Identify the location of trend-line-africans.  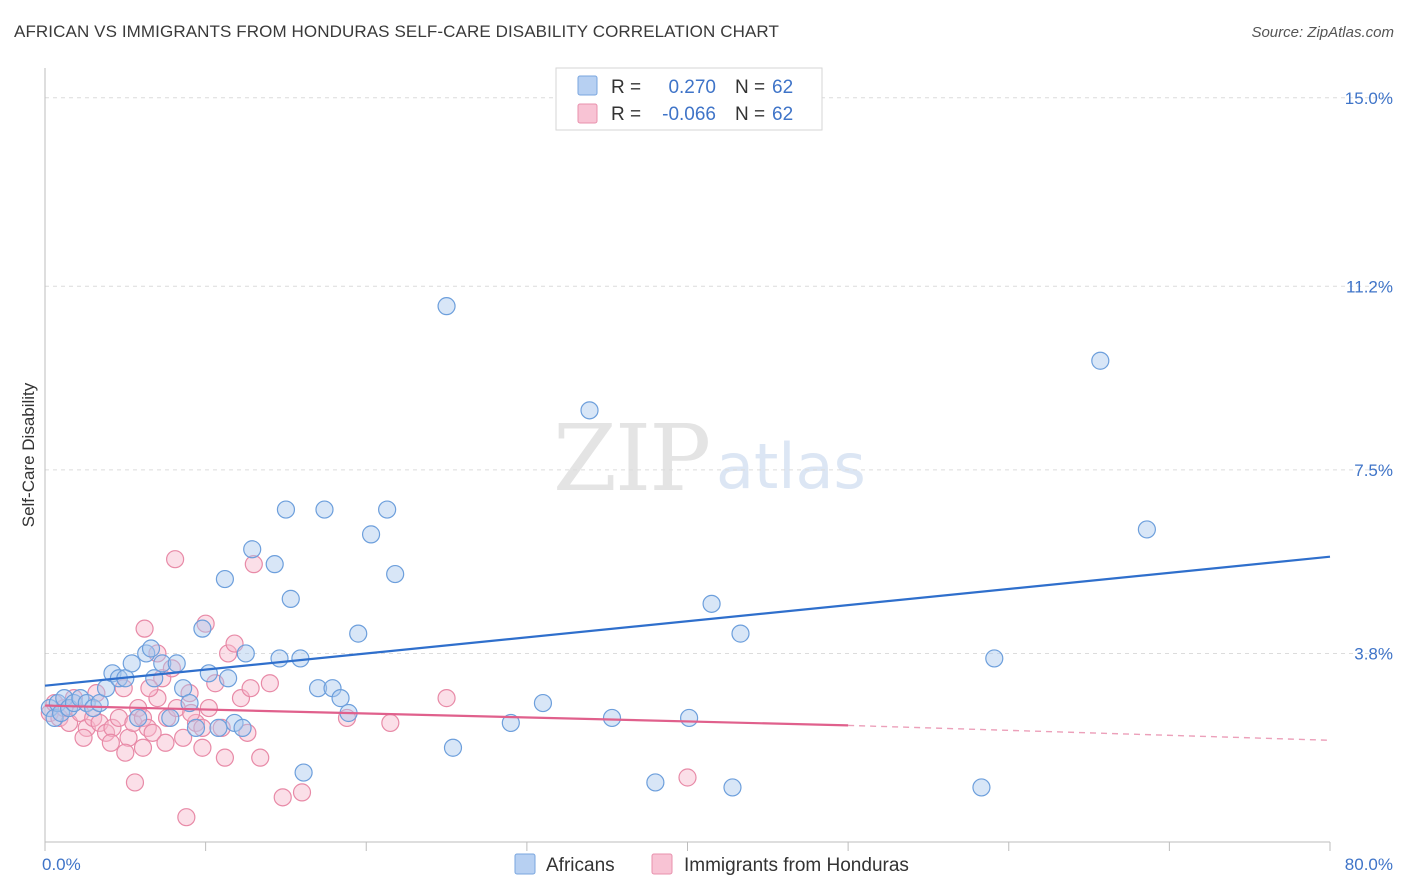
(687, 621).